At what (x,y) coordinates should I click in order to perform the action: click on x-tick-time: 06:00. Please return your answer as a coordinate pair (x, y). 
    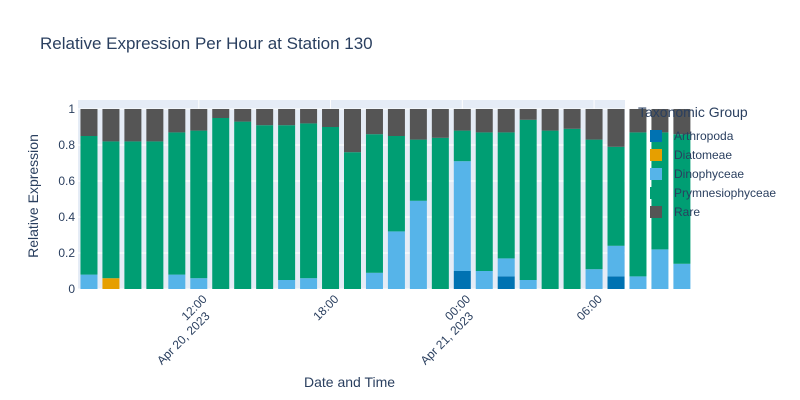
    Looking at the image, I should click on (589, 307).